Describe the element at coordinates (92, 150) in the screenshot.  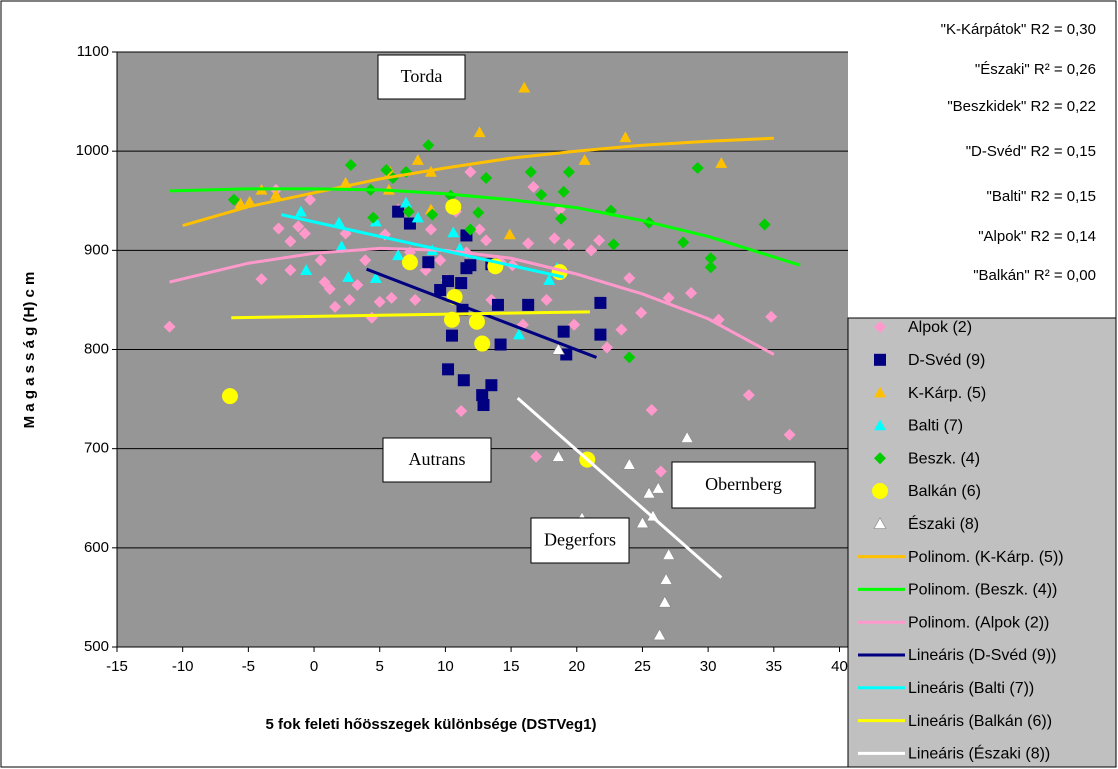
I see `y-tick-label: 1000` at that location.